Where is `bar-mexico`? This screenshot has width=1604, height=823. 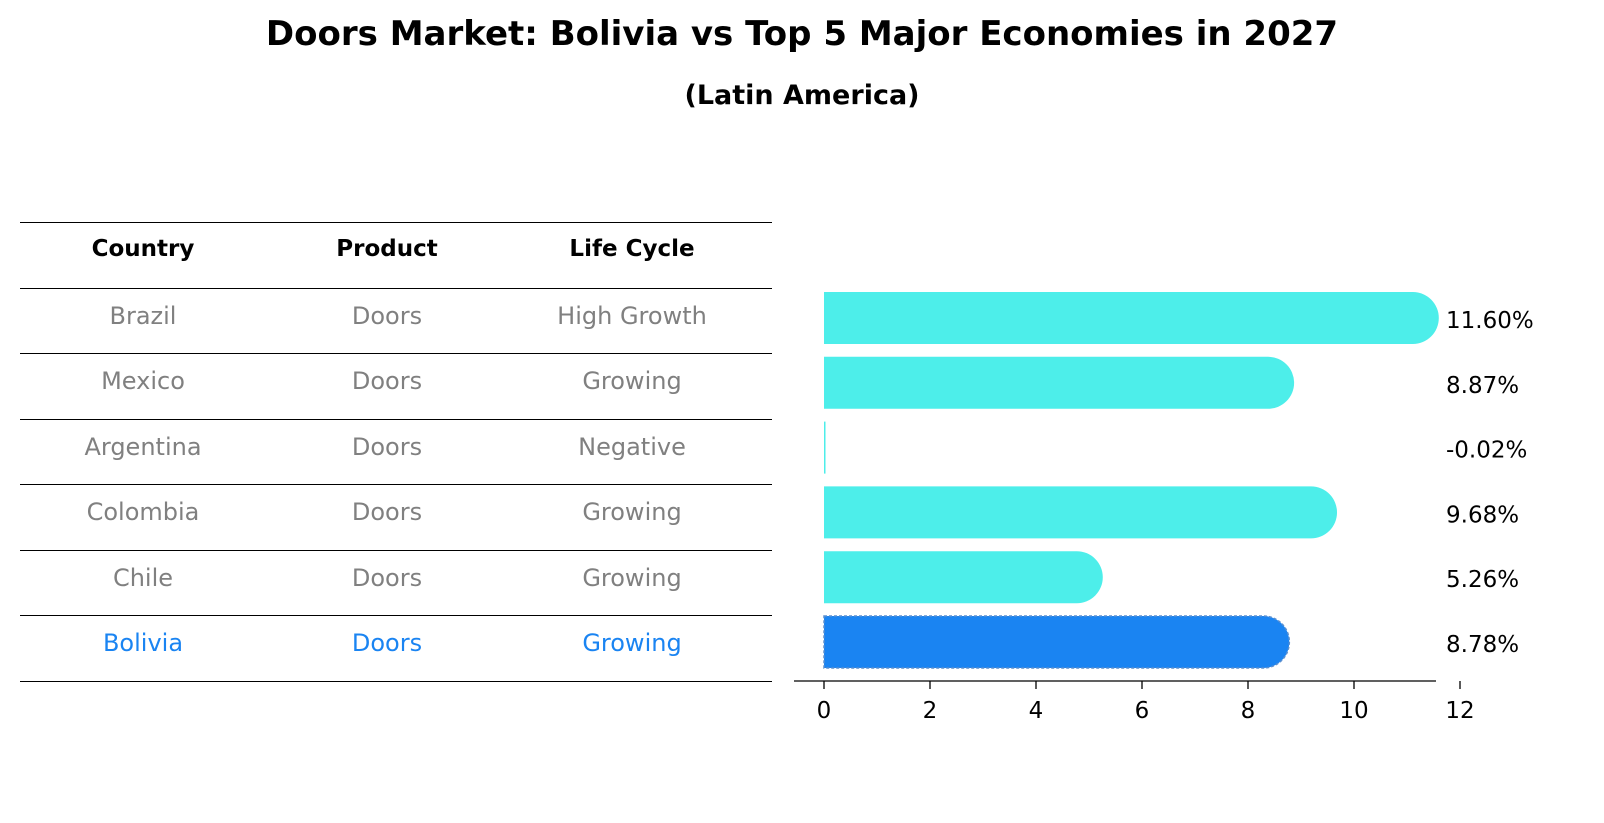
bar-mexico is located at coordinates (1059, 382).